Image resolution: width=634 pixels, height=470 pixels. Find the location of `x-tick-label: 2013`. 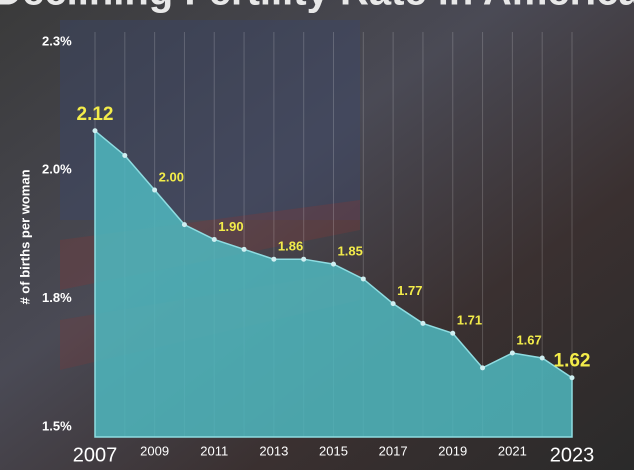

x-tick-label: 2013 is located at coordinates (273, 450).